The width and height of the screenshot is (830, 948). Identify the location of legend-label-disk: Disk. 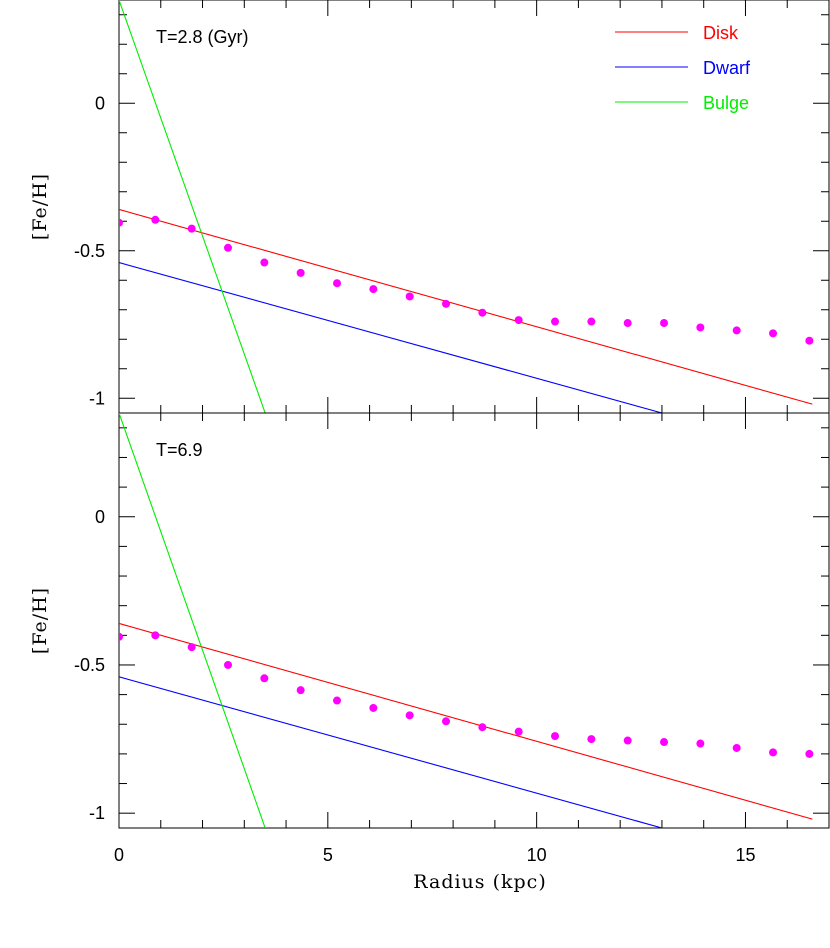
(721, 33).